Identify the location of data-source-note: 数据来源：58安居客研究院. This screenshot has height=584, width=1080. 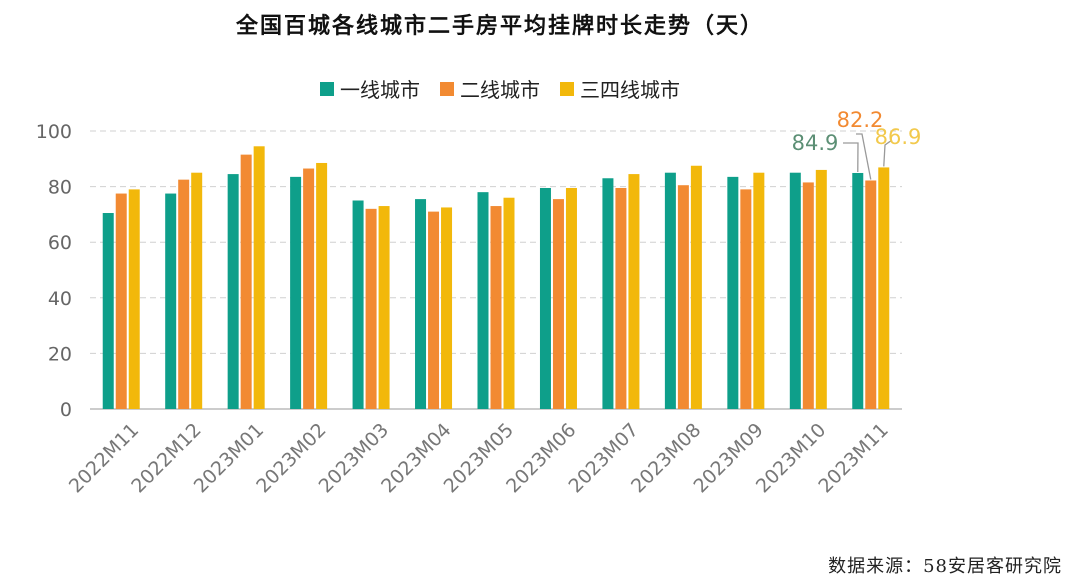
(945, 566).